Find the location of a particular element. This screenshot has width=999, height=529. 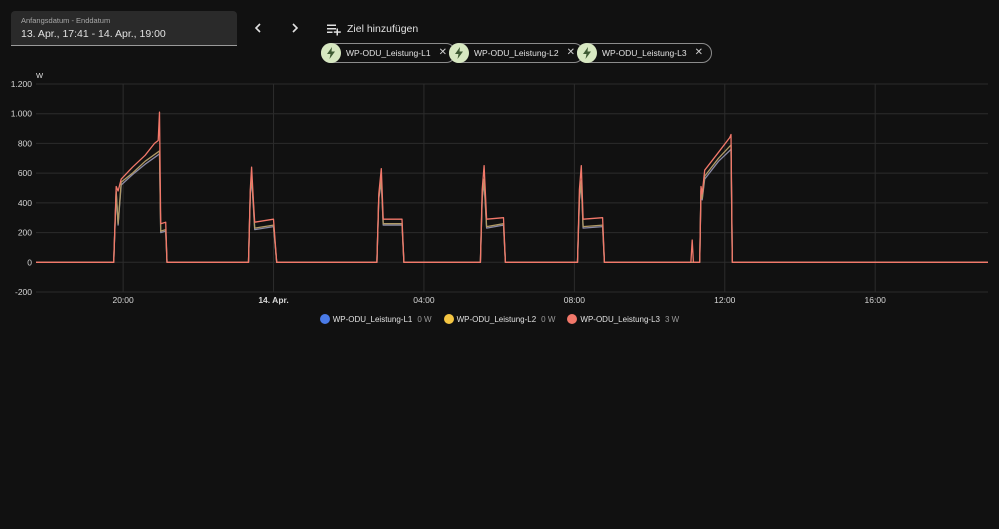

y-tick-label: 200 is located at coordinates (25, 233).